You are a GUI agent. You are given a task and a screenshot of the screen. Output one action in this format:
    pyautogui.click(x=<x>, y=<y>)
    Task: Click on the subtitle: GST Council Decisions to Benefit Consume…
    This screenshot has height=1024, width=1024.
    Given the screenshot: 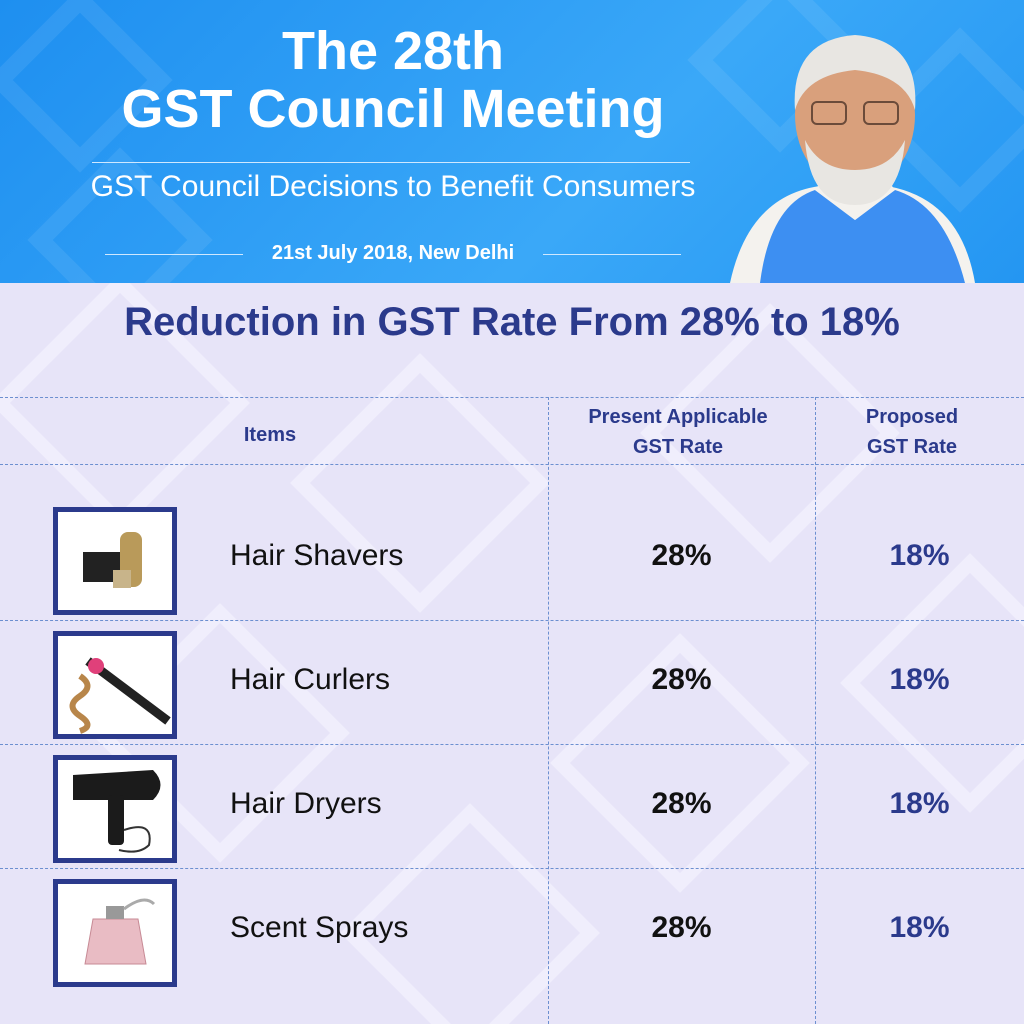 What is the action you would take?
    pyautogui.click(x=393, y=186)
    